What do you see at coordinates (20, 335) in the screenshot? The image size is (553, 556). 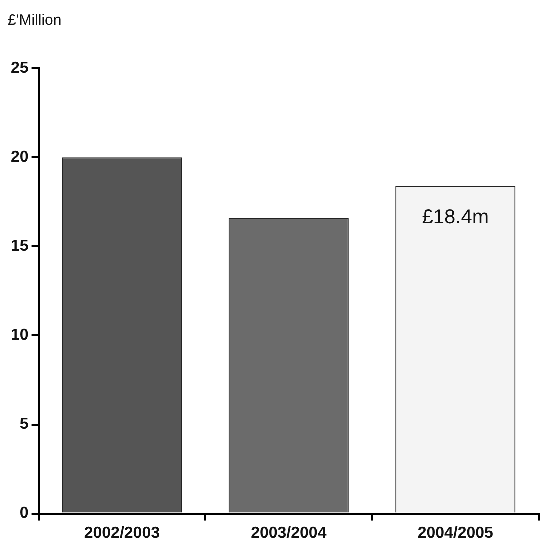 I see `y-tick-label: 10` at bounding box center [20, 335].